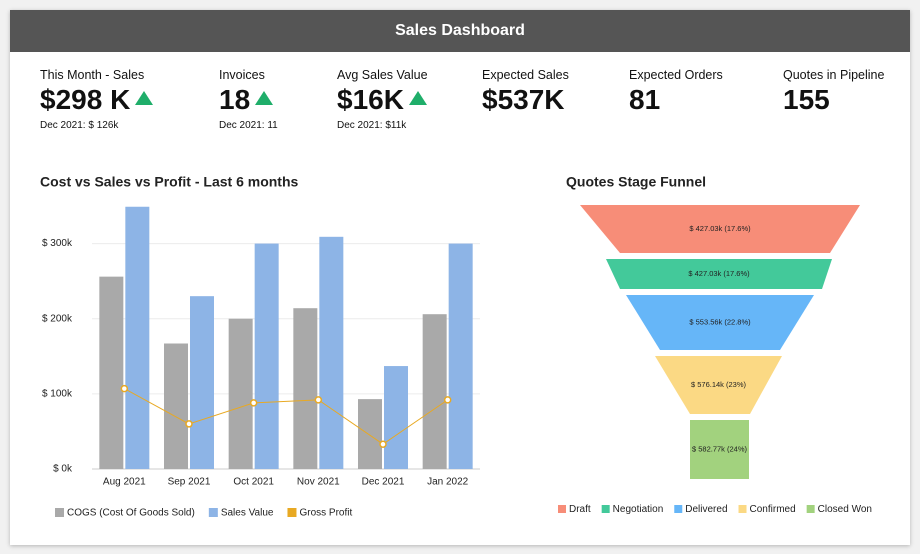  What do you see at coordinates (85, 99) in the screenshot?
I see `kpi-value: $298 K` at bounding box center [85, 99].